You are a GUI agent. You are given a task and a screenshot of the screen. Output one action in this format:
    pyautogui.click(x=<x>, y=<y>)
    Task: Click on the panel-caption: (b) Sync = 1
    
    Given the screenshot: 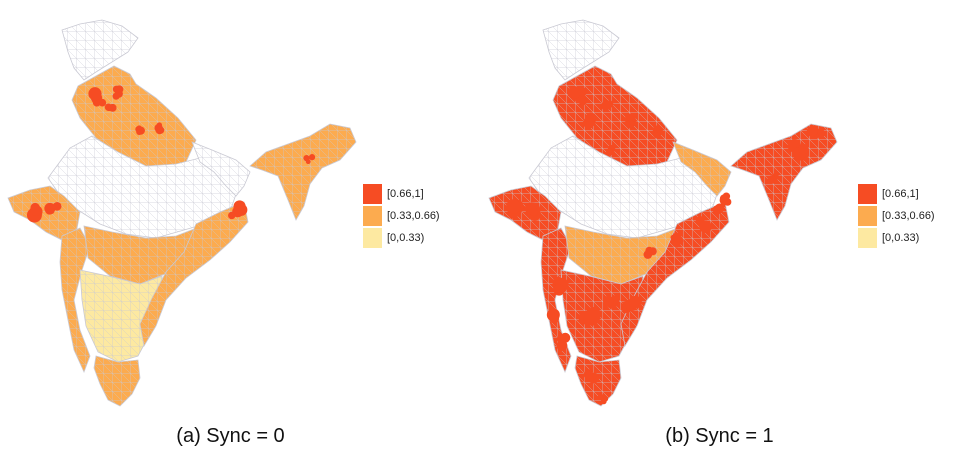 What is the action you would take?
    pyautogui.click(x=719, y=436)
    